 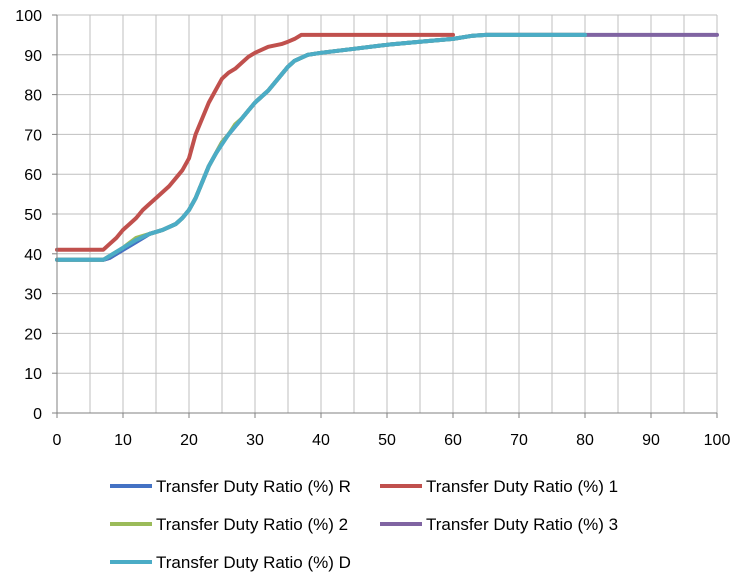 I want to click on legend-label-1: Transfer Duty Ratio (%) R, so click(x=253, y=486).